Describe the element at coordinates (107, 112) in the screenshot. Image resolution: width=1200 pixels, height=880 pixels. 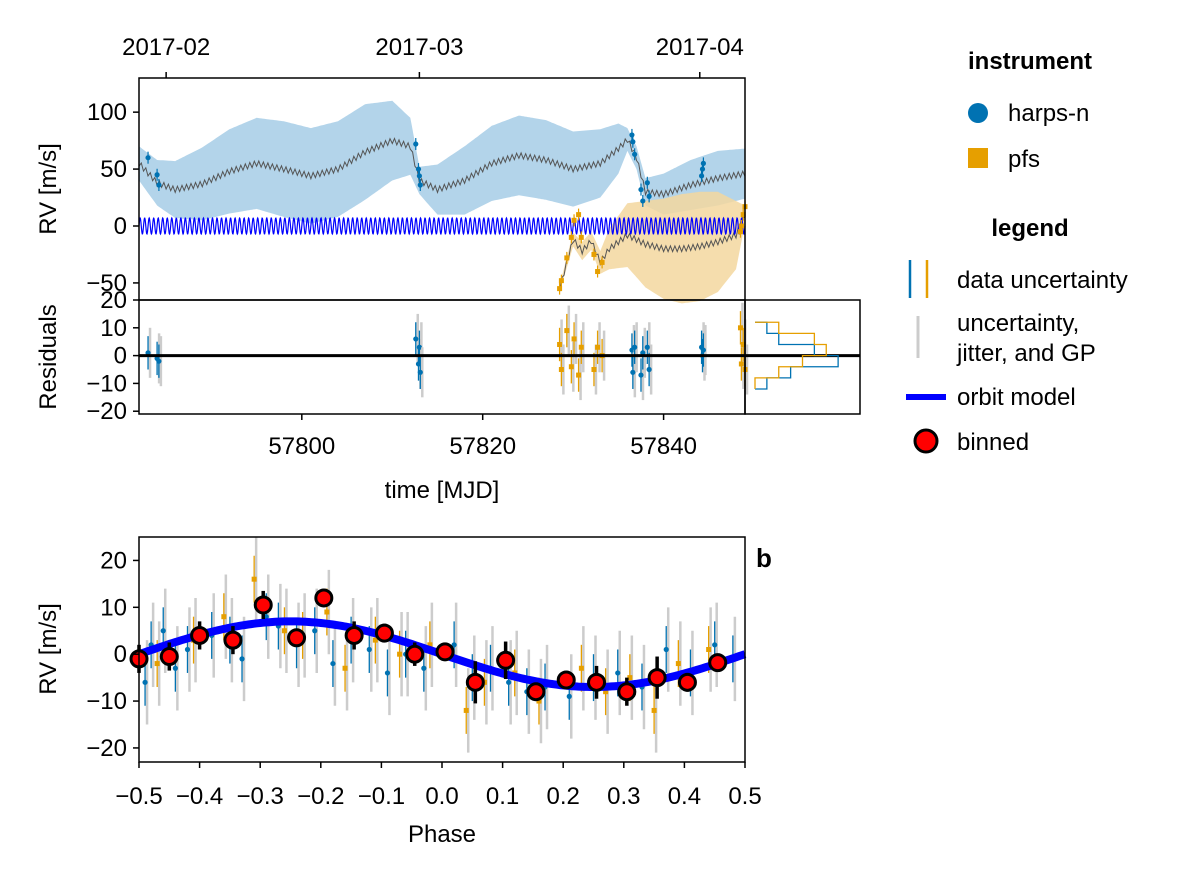
I see `ytick-label: 100` at that location.